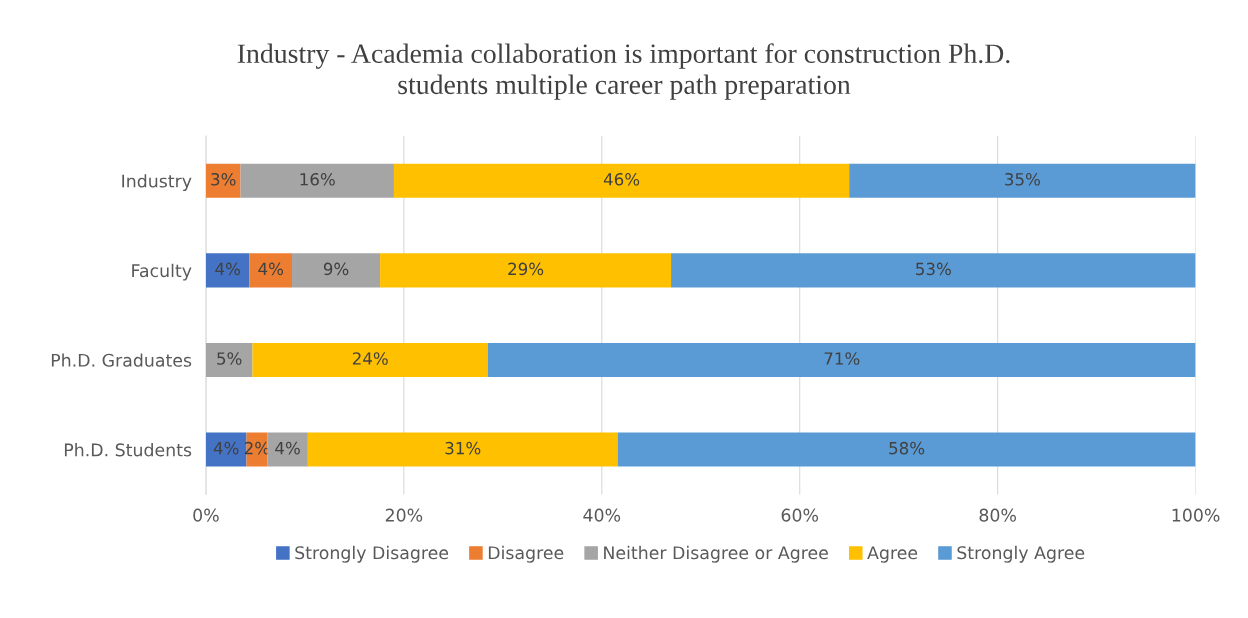 This screenshot has height=618, width=1248. What do you see at coordinates (128, 450) in the screenshot?
I see `y-tick-label: Ph.D. Students` at bounding box center [128, 450].